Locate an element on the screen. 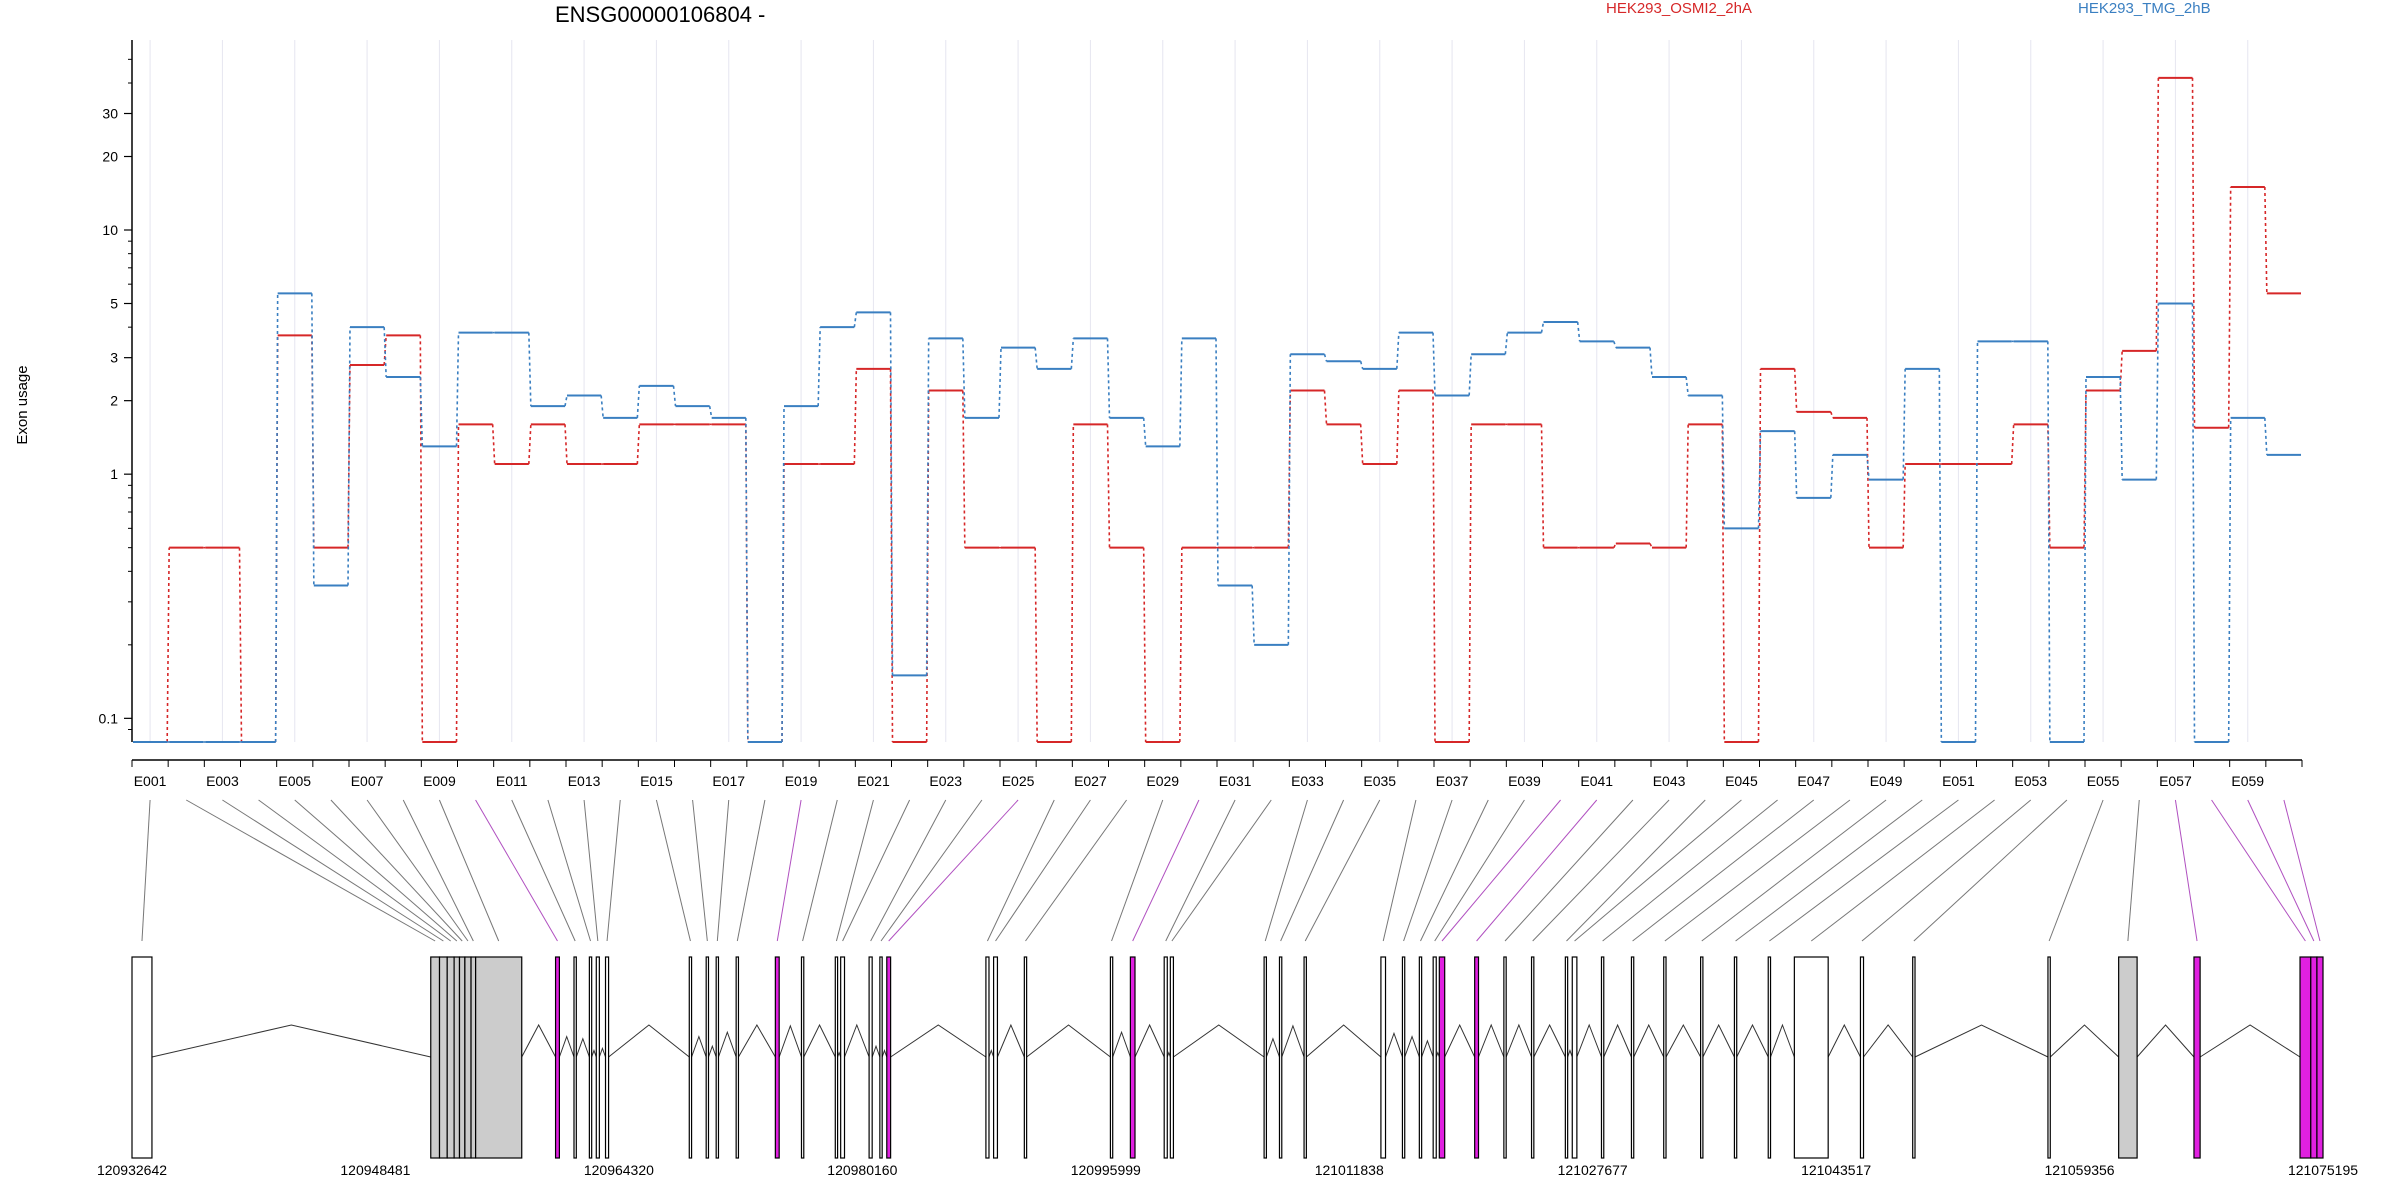  x-tick-label: E053 is located at coordinates (2030, 781).